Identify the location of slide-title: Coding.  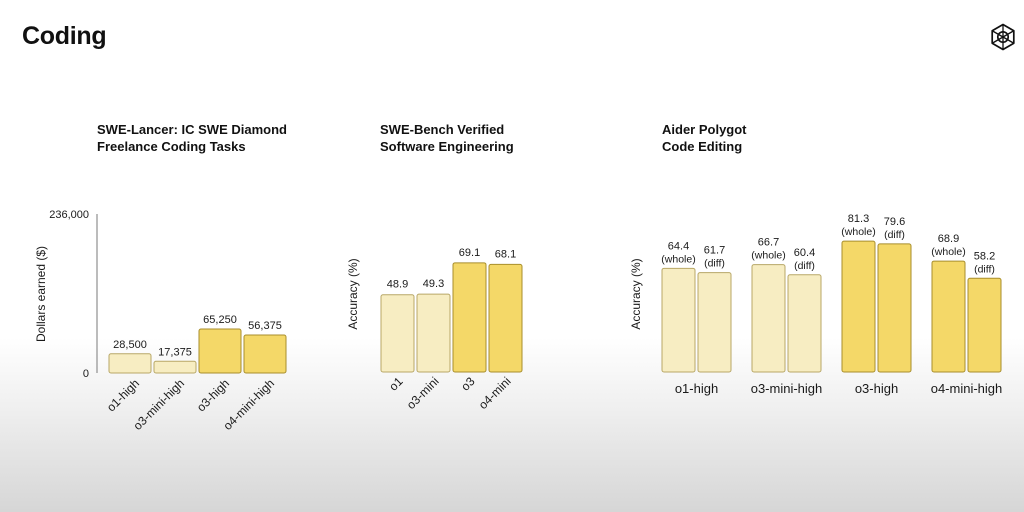
(64, 36).